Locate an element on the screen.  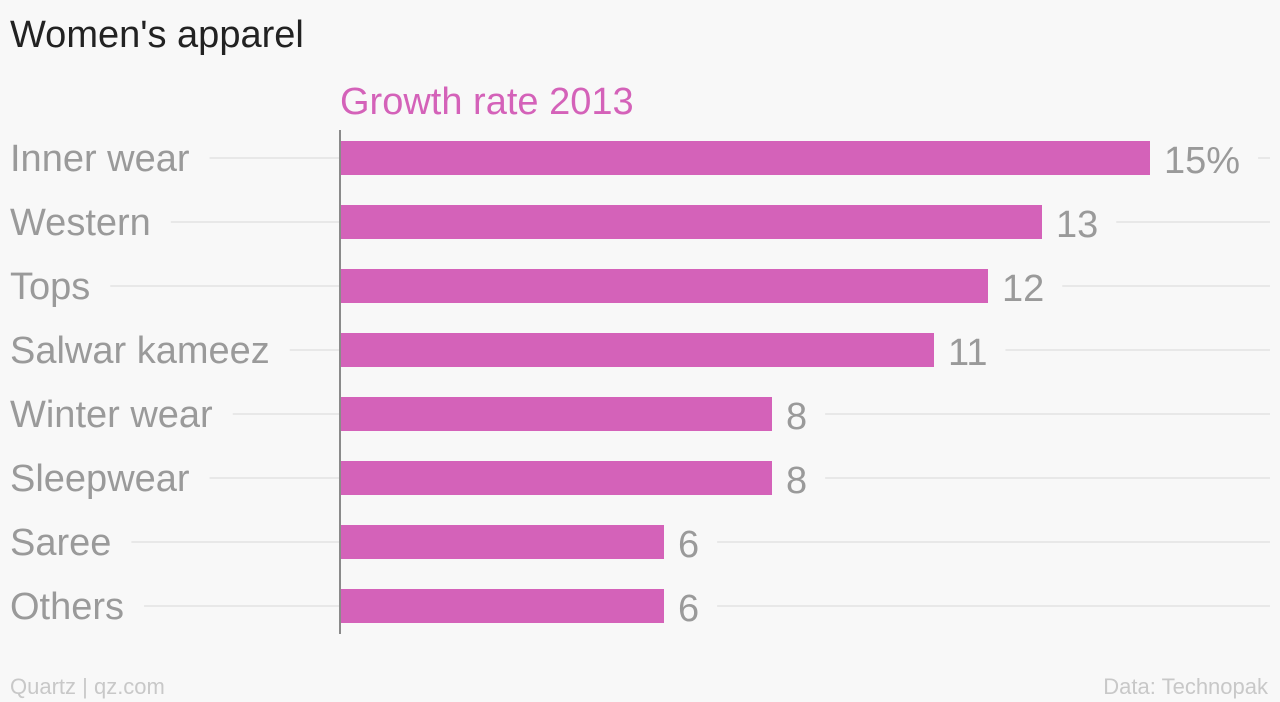
source-credit: Quartz | qz.com is located at coordinates (87, 686).